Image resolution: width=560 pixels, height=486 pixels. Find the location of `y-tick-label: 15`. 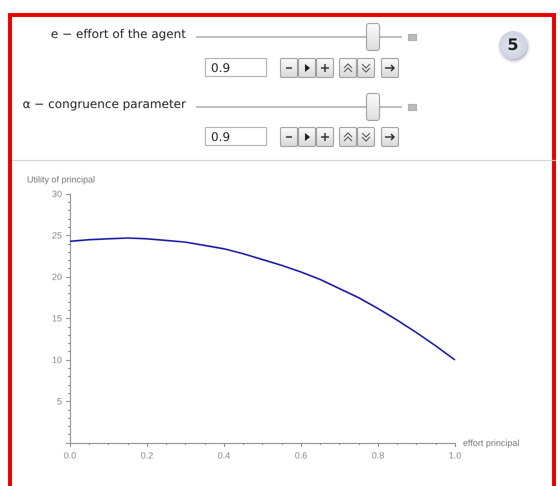

y-tick-label: 15 is located at coordinates (57, 319).